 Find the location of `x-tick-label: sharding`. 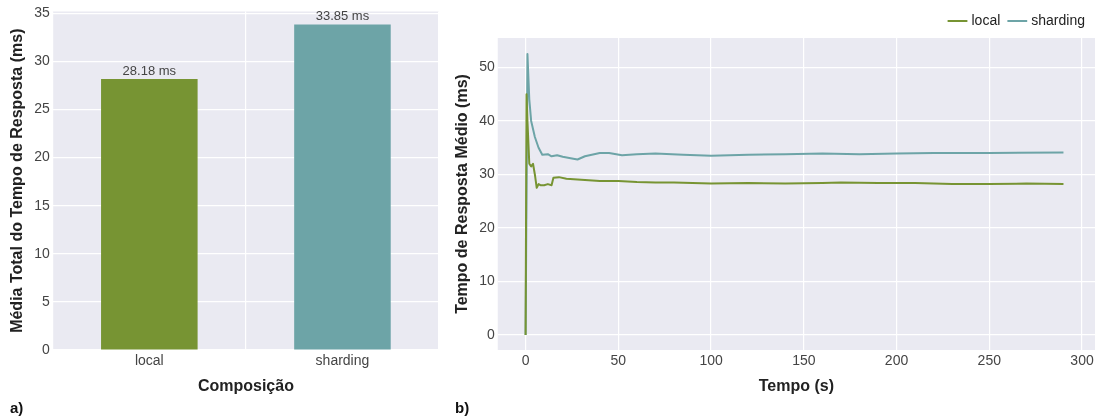

x-tick-label: sharding is located at coordinates (342, 360).